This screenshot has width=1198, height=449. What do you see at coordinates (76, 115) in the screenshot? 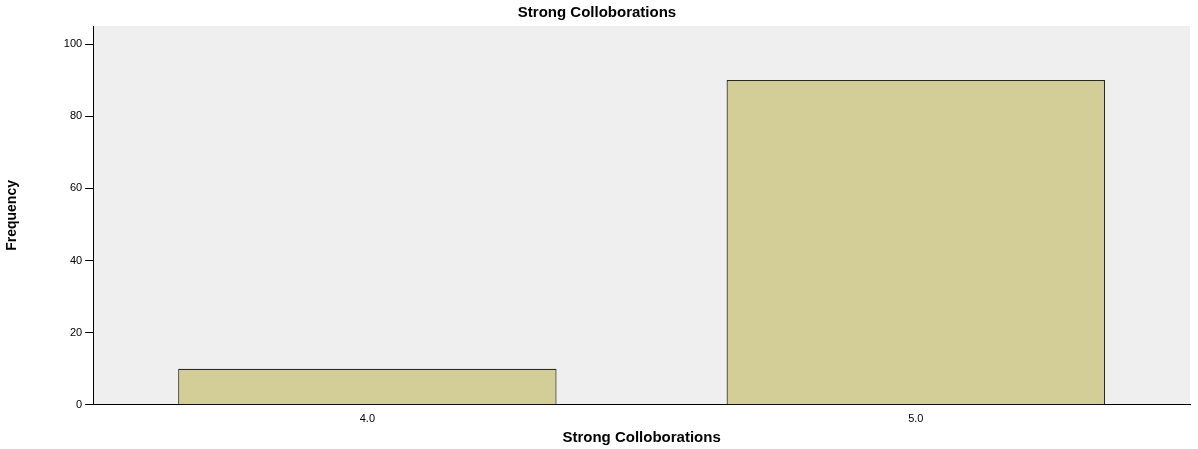
I see `y-tick-label: 80` at bounding box center [76, 115].